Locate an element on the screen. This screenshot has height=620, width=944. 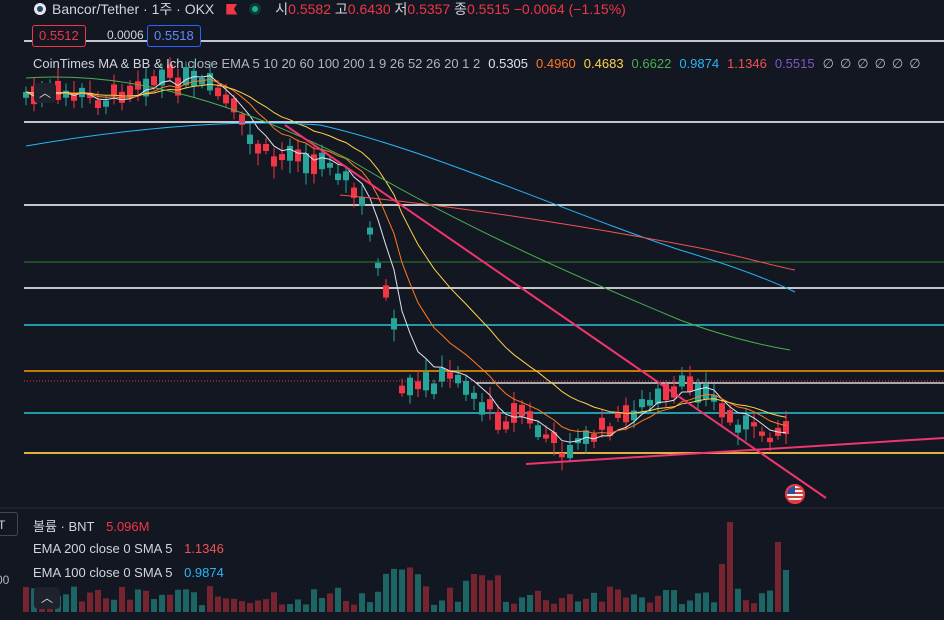
market-open-icon is located at coordinates (255, 9).